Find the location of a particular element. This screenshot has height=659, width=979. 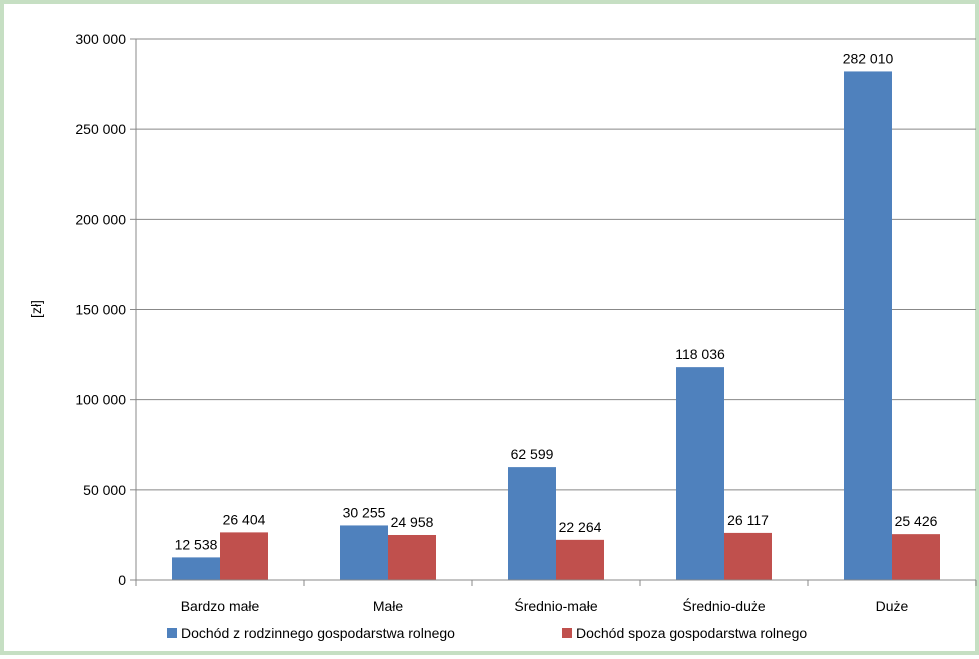

data-label: 118 036 is located at coordinates (700, 354).